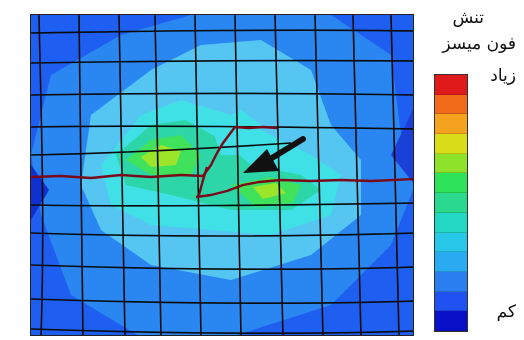 The width and height of the screenshot is (524, 340). I want to click on crack-right-segment, so click(304, 188).